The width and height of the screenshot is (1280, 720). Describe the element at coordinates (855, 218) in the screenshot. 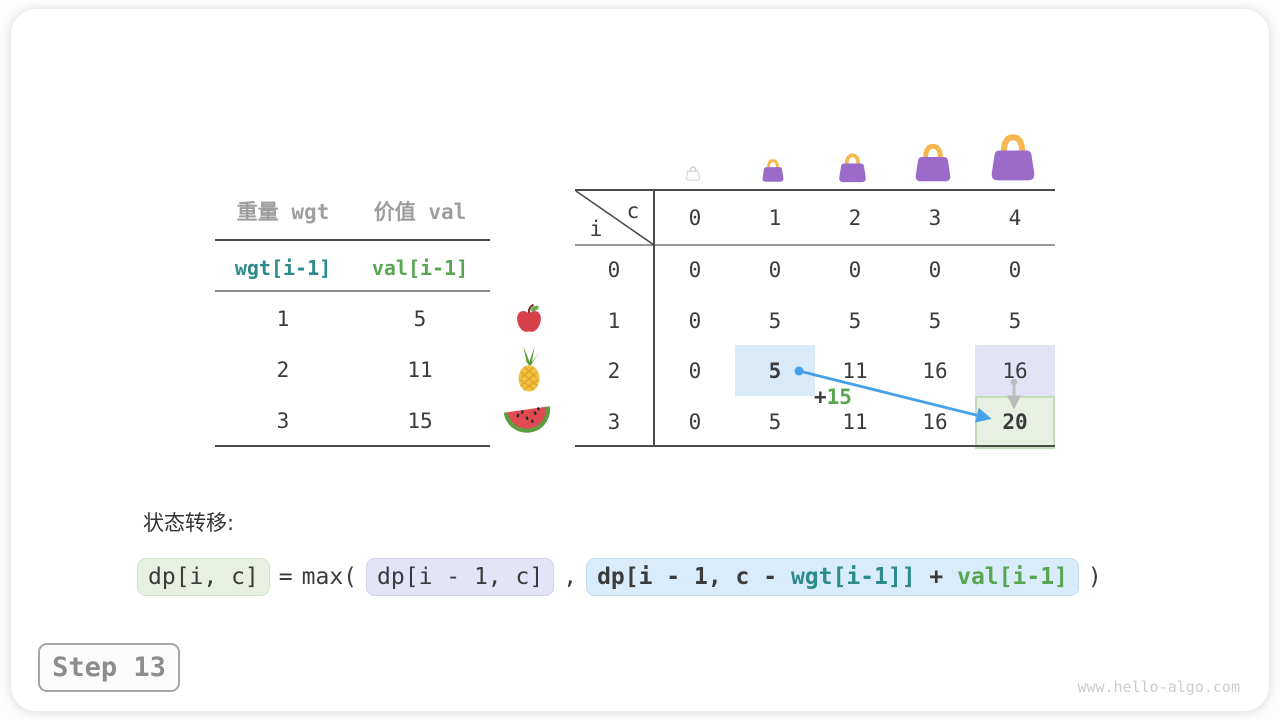

I see `dp-col-label-2: 2` at that location.